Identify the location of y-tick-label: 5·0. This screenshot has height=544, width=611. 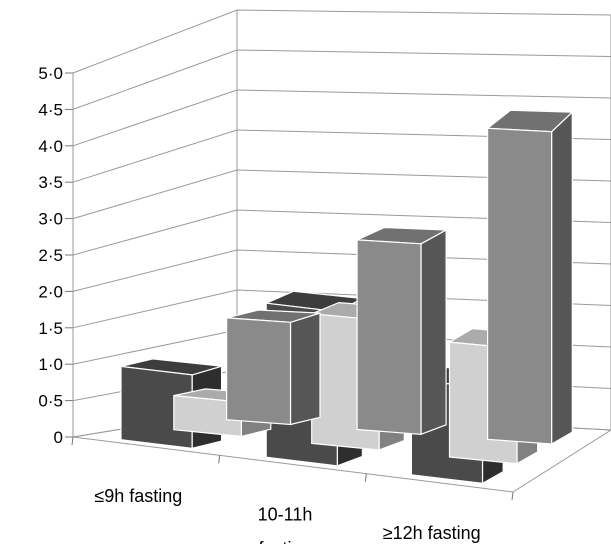
(50, 73).